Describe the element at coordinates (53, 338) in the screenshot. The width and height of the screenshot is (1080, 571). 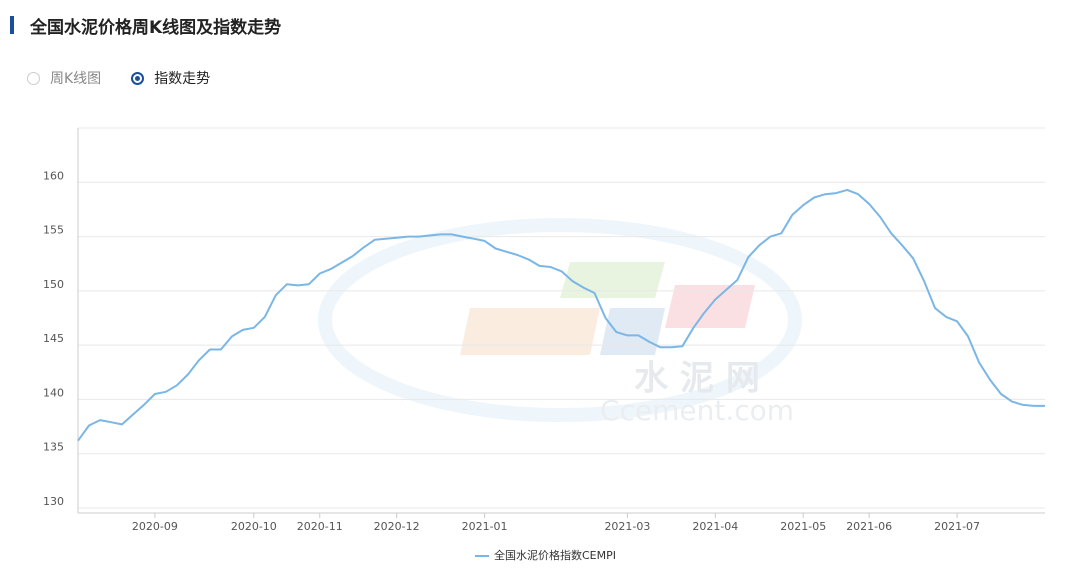
I see `y-tick-label: 145` at that location.